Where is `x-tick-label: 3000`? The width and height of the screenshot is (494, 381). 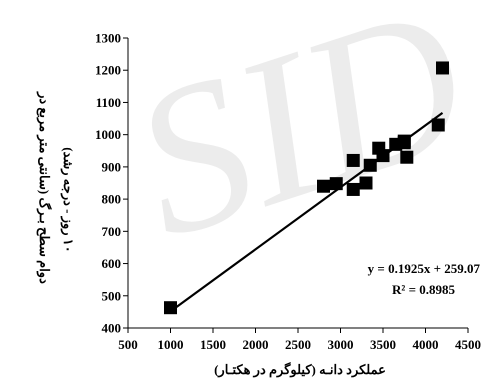
x-tick-label: 3000 is located at coordinates (341, 344).